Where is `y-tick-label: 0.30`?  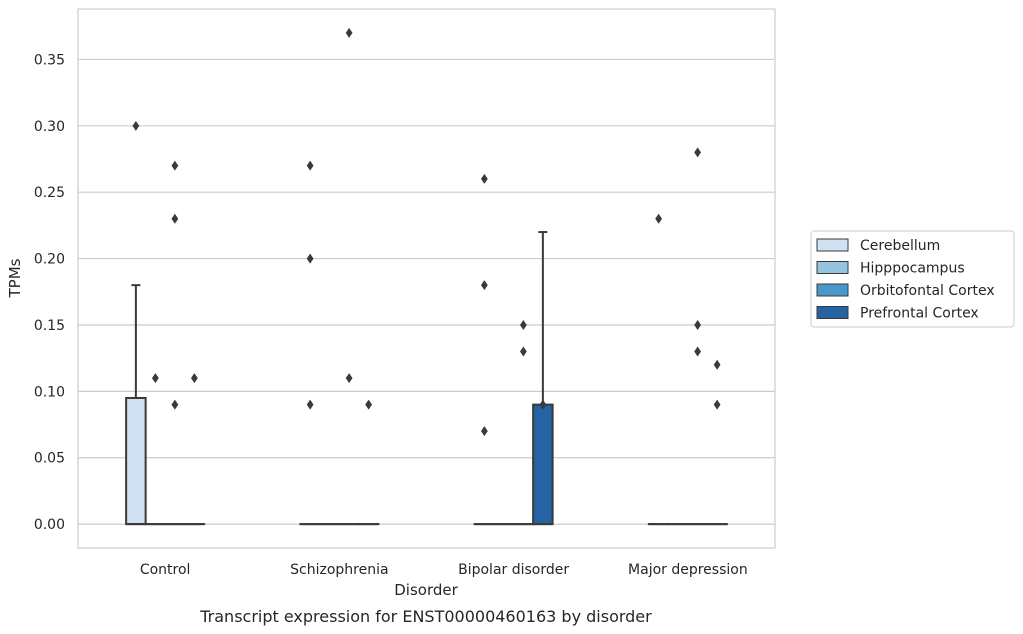 y-tick-label: 0.30 is located at coordinates (49, 127).